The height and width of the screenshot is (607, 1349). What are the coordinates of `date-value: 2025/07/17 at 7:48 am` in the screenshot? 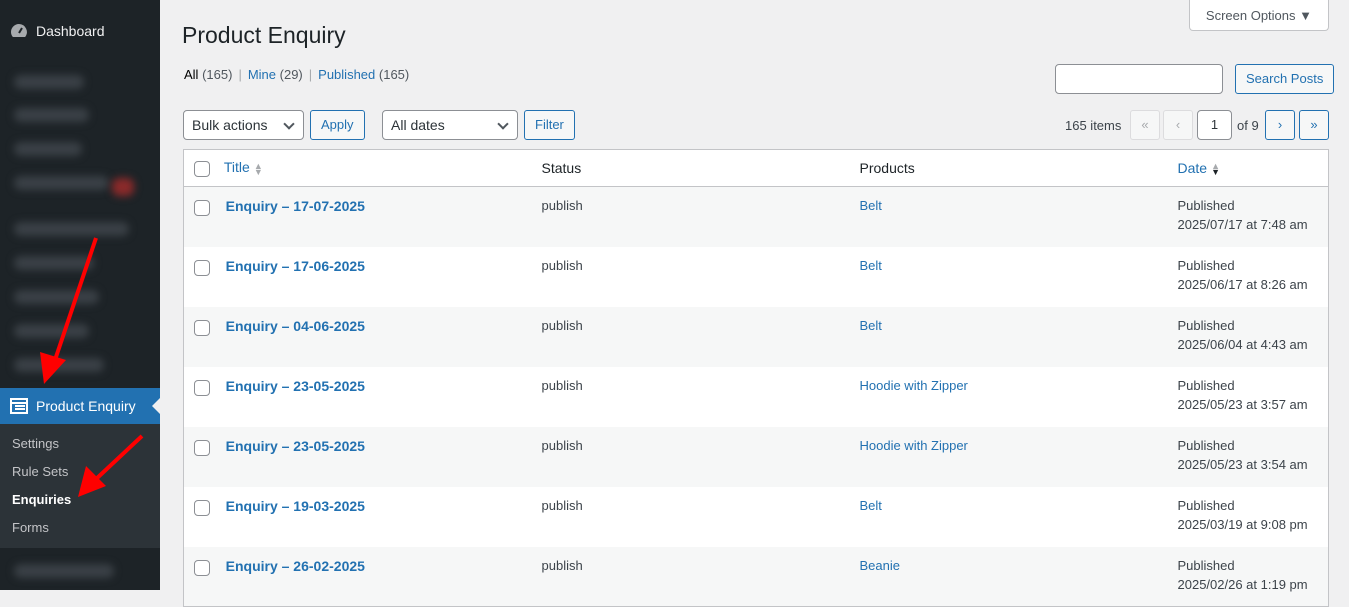 It's located at (1242, 224).